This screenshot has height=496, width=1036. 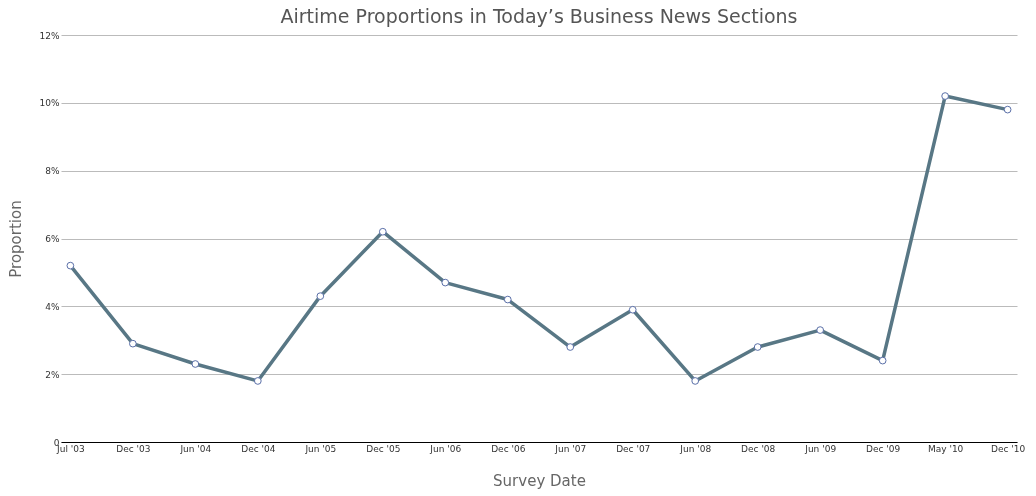 I want to click on x-tick-label: Jun '04, so click(x=195, y=448).